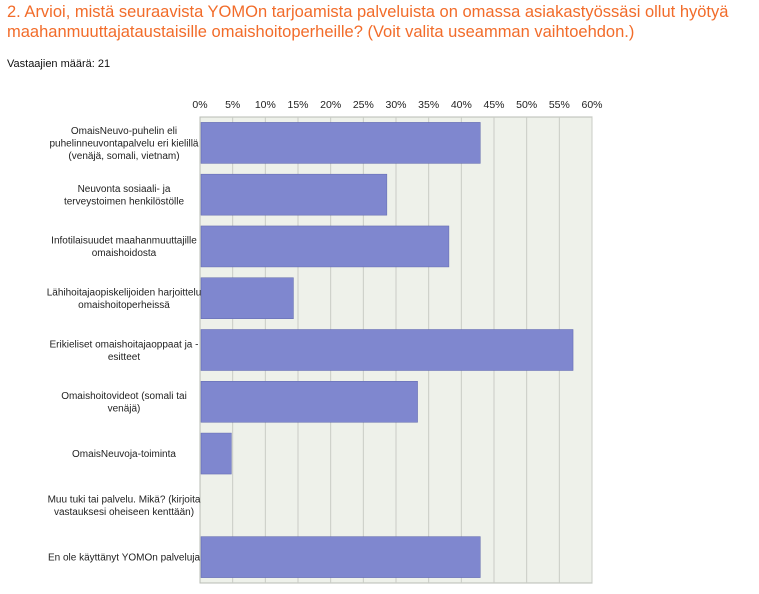  Describe the element at coordinates (124, 396) in the screenshot. I see `category-label: Omaishoitovideot (somali tai` at that location.